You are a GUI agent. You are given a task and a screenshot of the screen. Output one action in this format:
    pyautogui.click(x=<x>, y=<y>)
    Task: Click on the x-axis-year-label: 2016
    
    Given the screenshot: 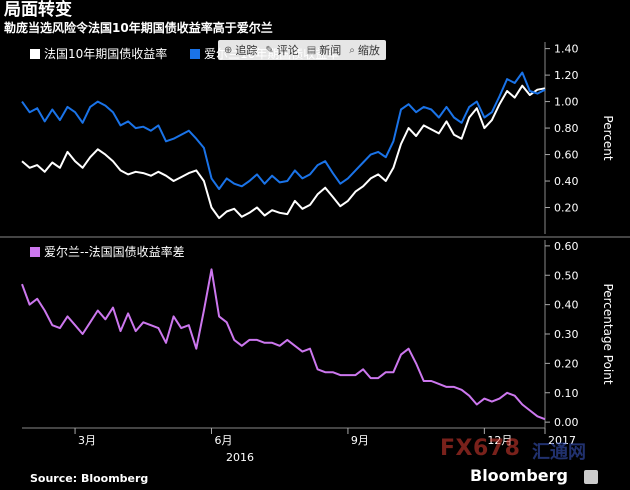 What is the action you would take?
    pyautogui.click(x=240, y=457)
    